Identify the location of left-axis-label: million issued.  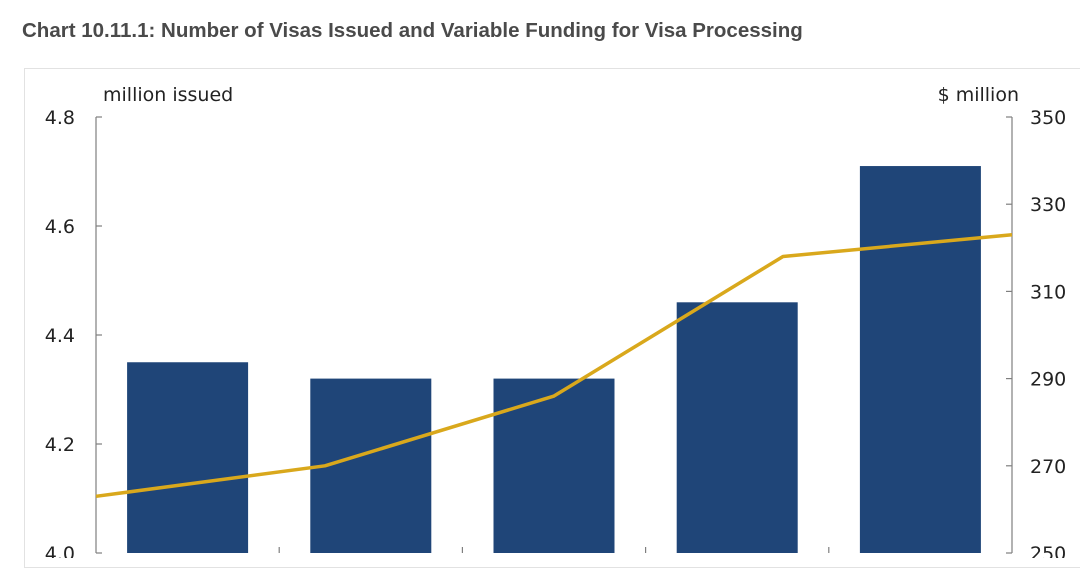
(168, 95).